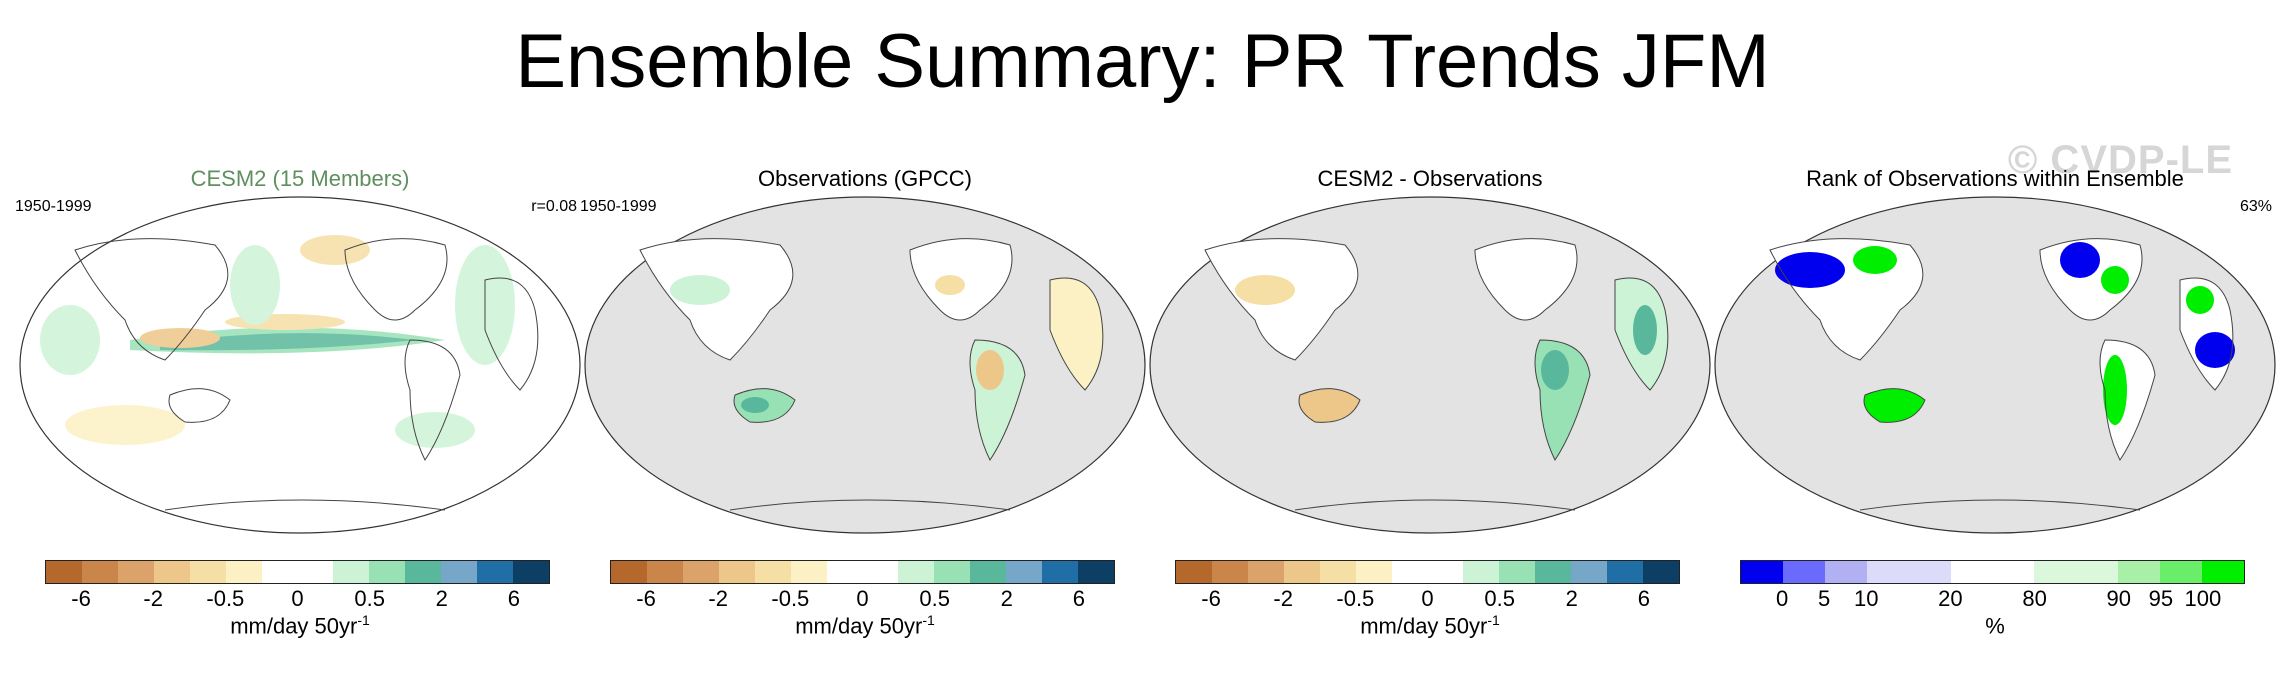 The height and width of the screenshot is (673, 2285). What do you see at coordinates (554, 206) in the screenshot?
I see `pattern-correlation: r=0.08` at bounding box center [554, 206].